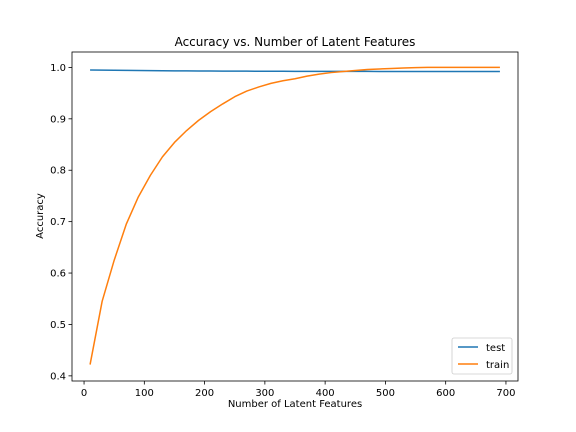  What do you see at coordinates (445, 393) in the screenshot?
I see `x-tick-label: 600` at bounding box center [445, 393].